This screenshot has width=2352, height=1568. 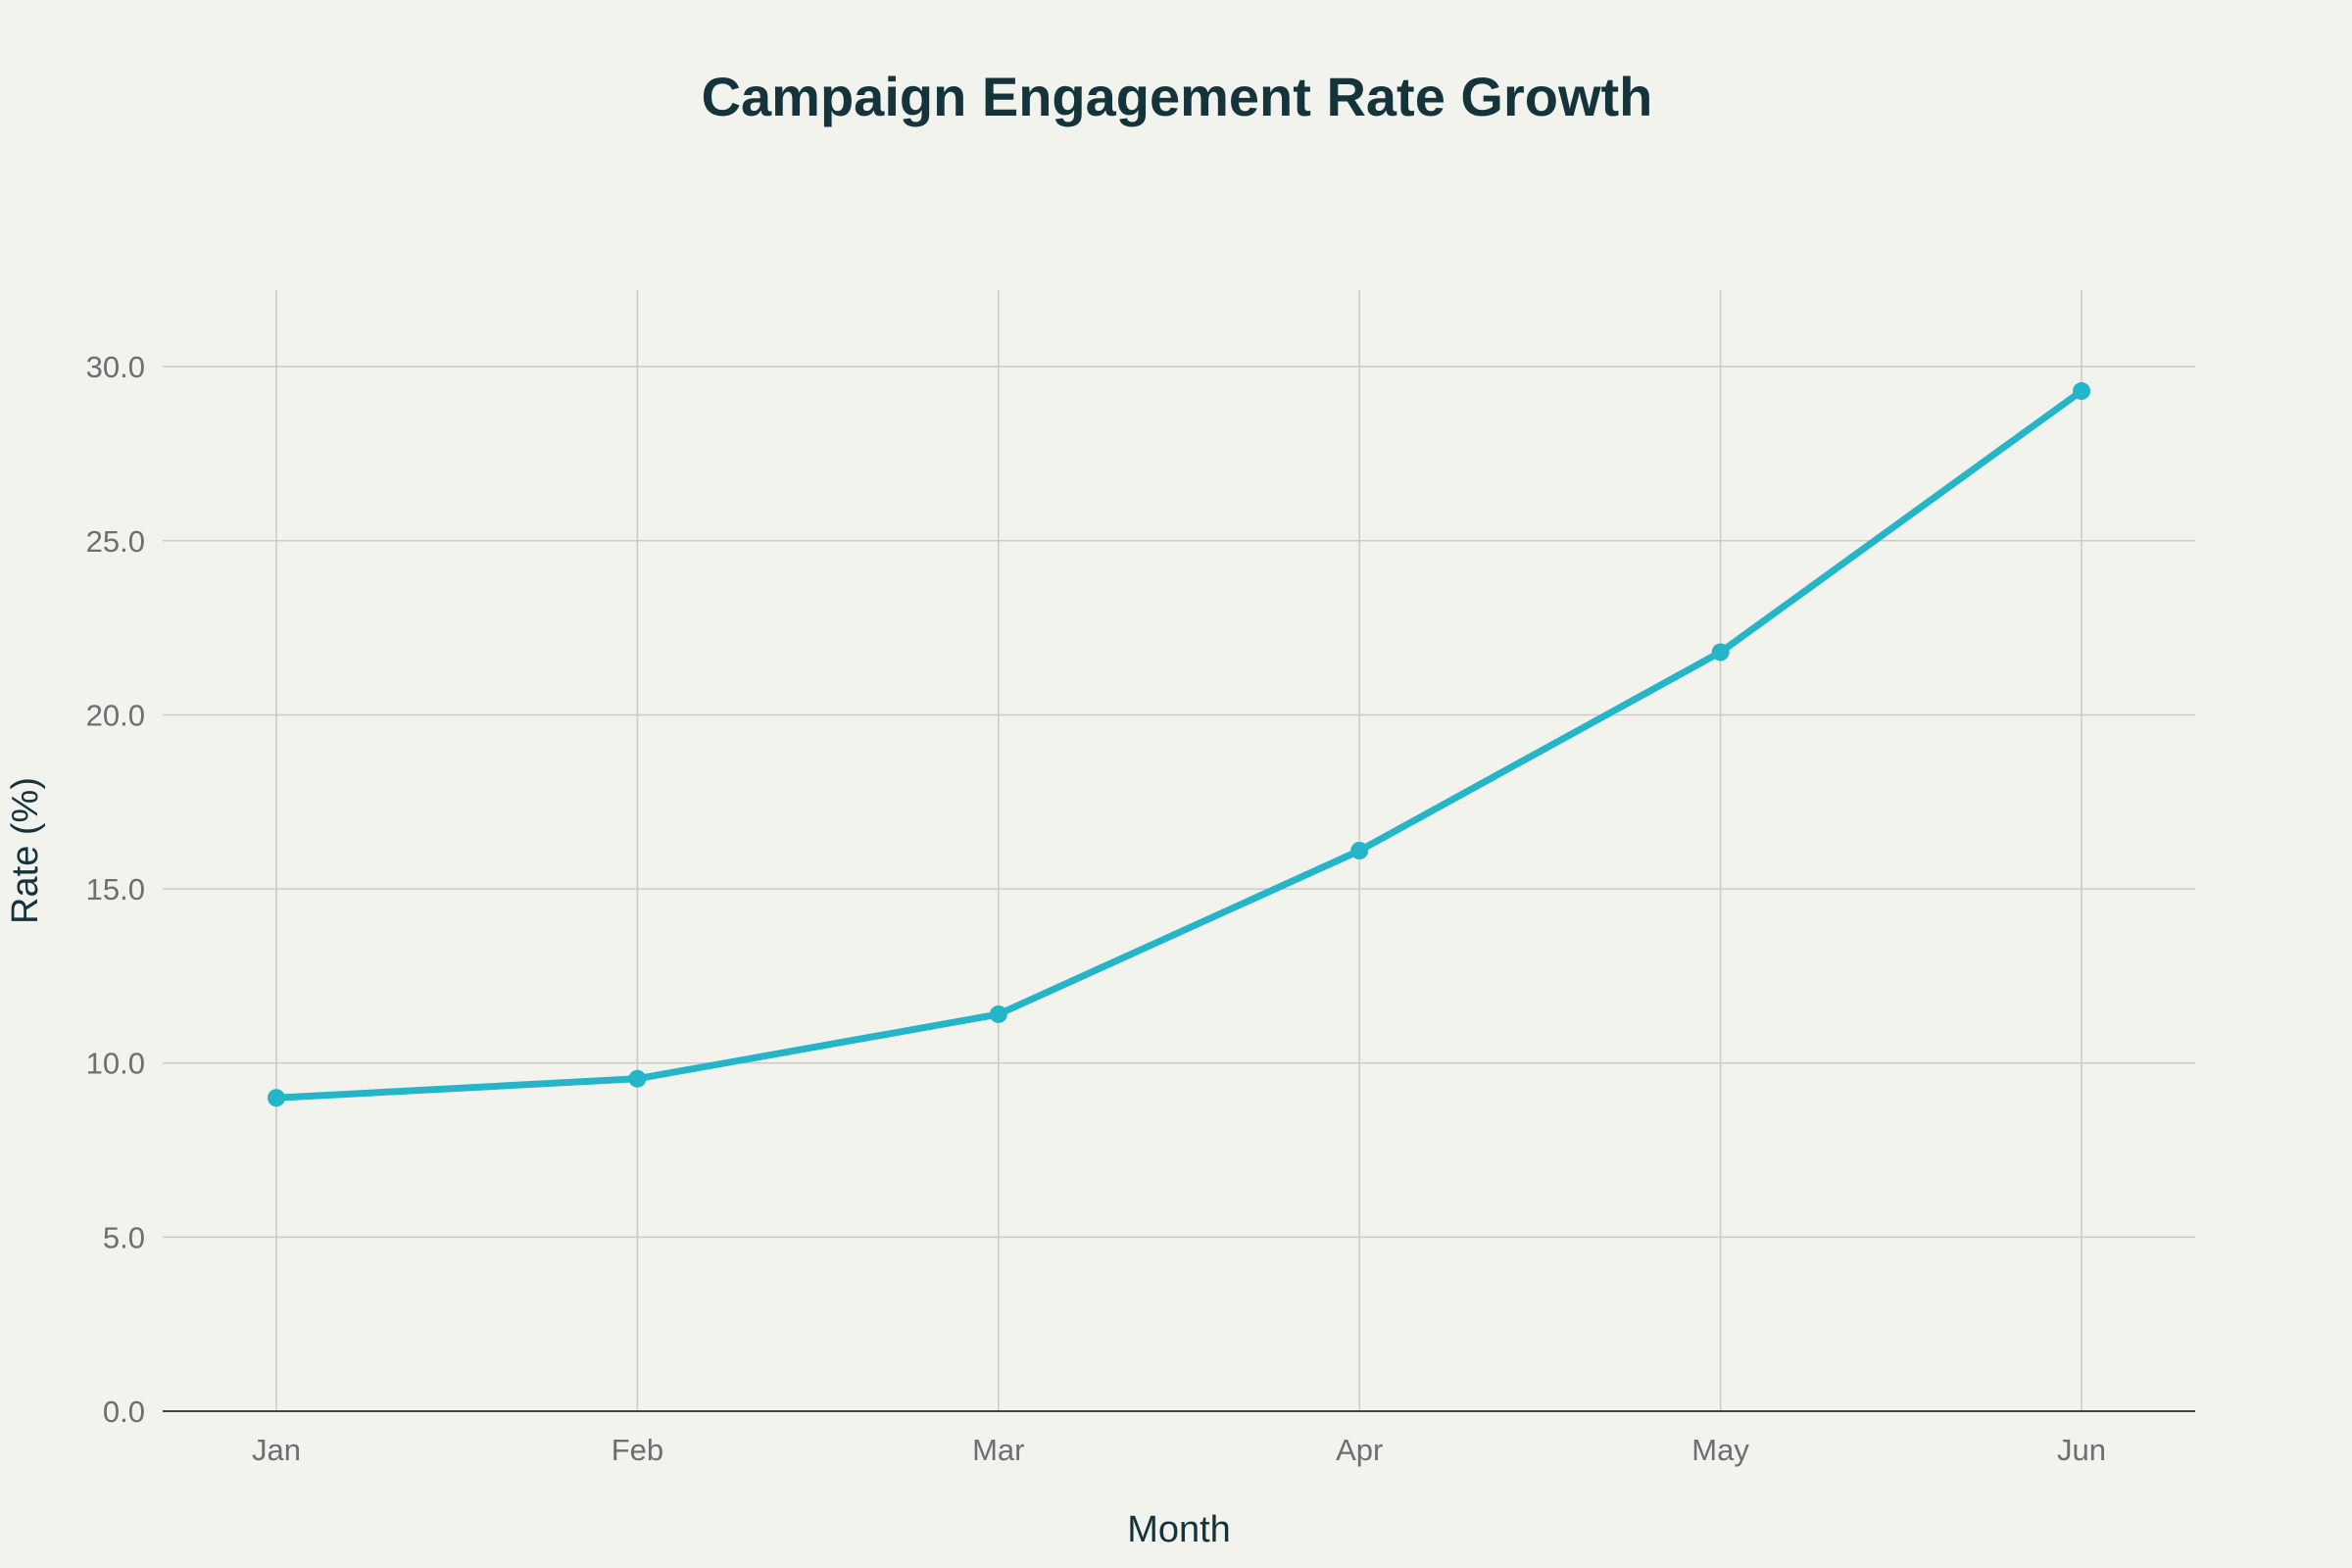 I want to click on y-axis-ticks: 0.0 5.0 10.0 15.0 20.0 25.0 30.0, so click(x=115, y=889).